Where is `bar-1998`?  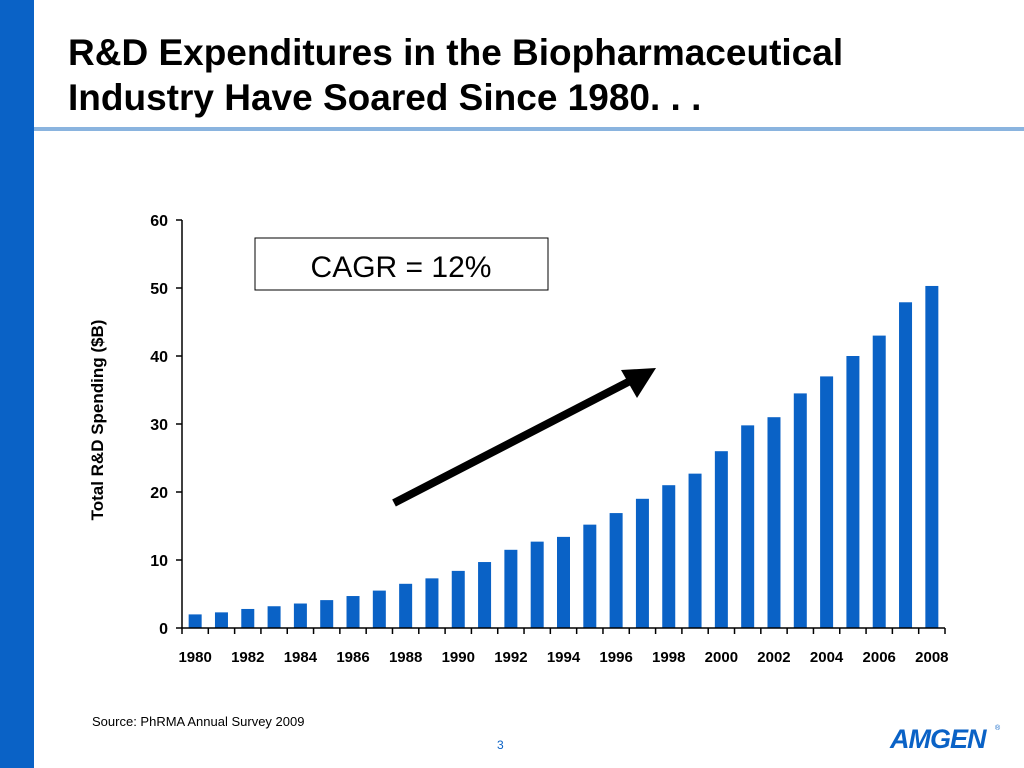
bar-1998 is located at coordinates (669, 556).